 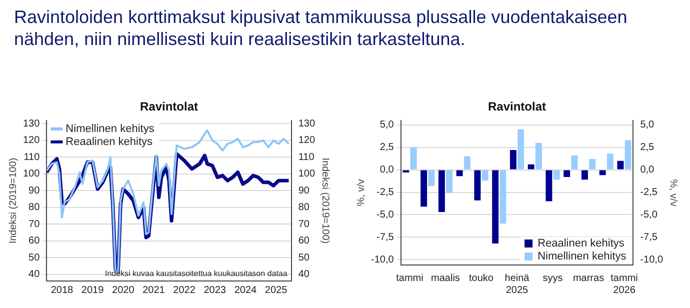 What do you see at coordinates (304, 258) in the screenshot?
I see `y2-tick-label: 50` at bounding box center [304, 258].